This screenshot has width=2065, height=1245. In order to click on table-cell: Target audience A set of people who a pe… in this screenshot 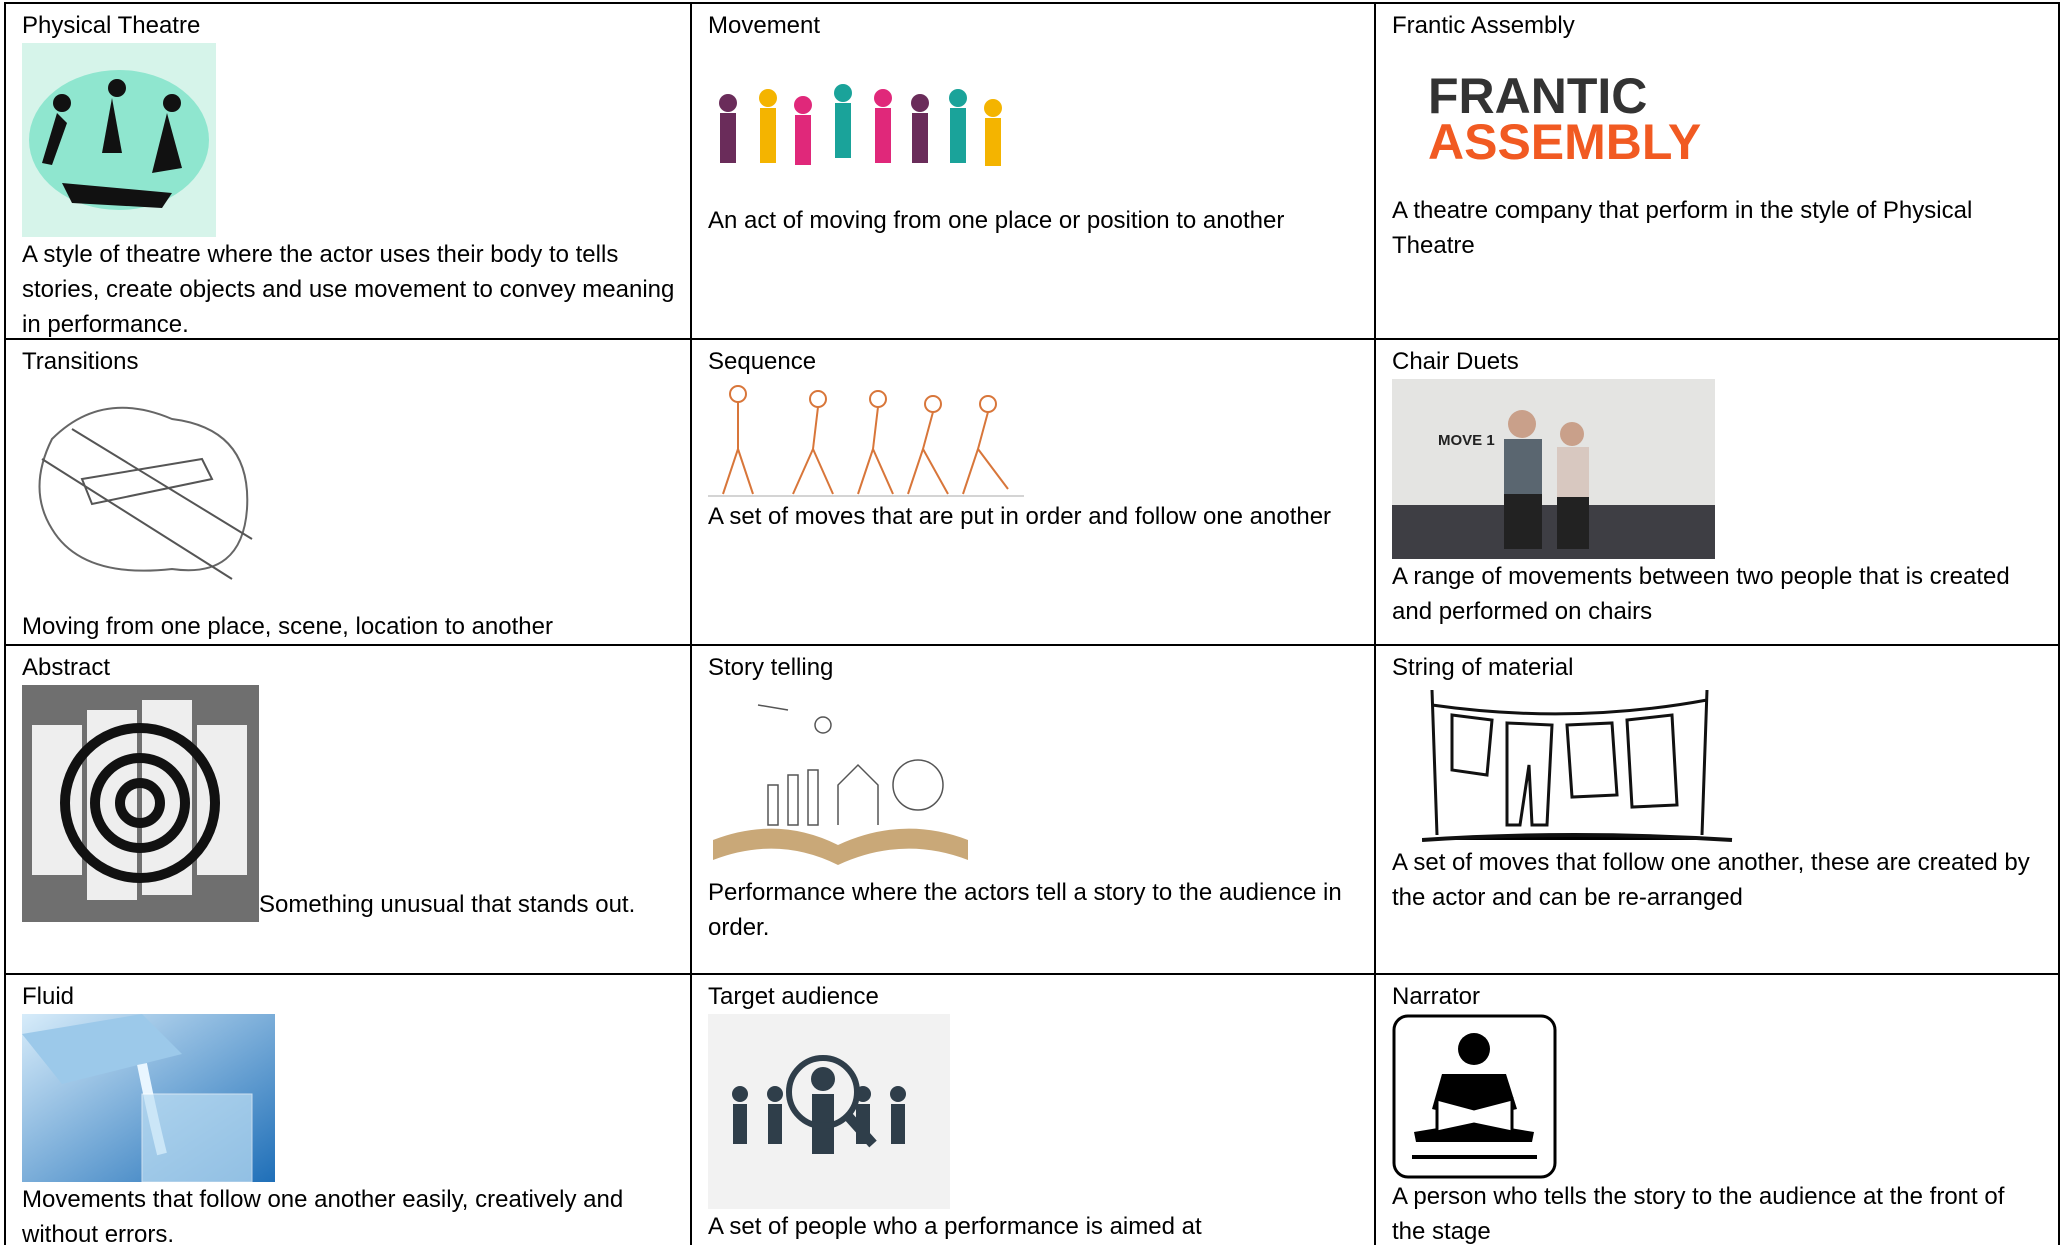, I will do `click(1033, 1109)`.